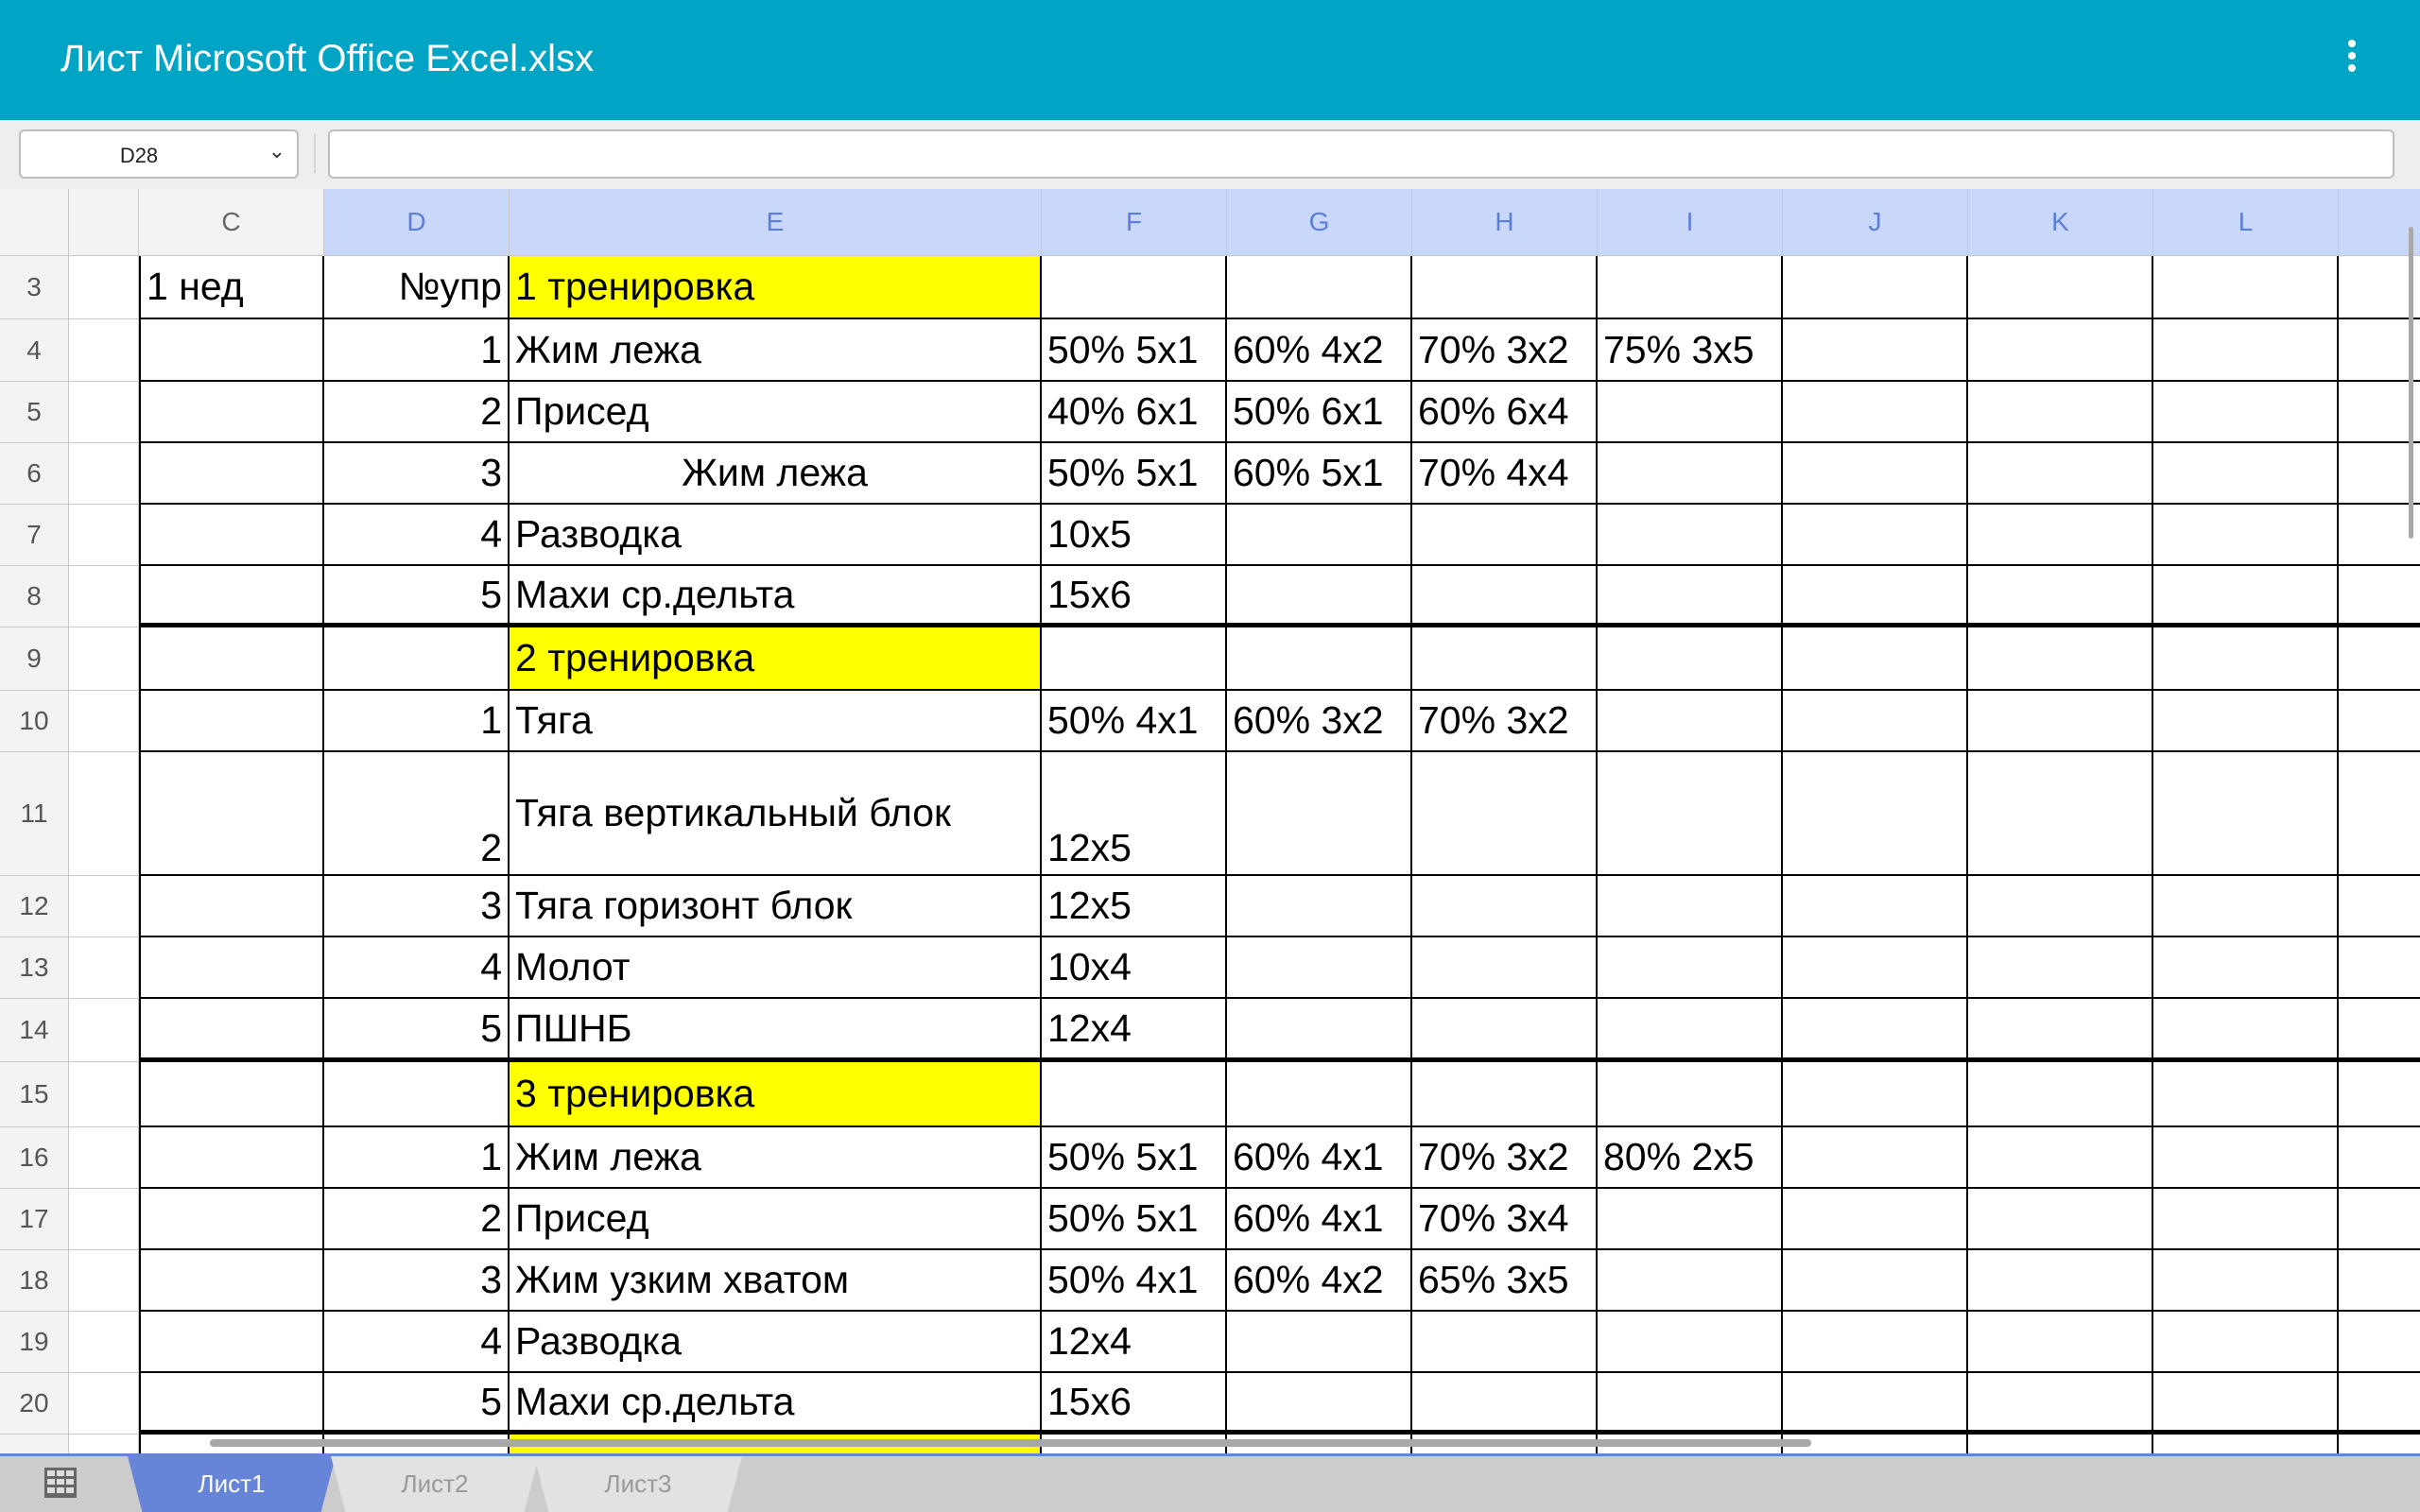  Describe the element at coordinates (417, 721) in the screenshot. I see `cell-d10: 1` at that location.